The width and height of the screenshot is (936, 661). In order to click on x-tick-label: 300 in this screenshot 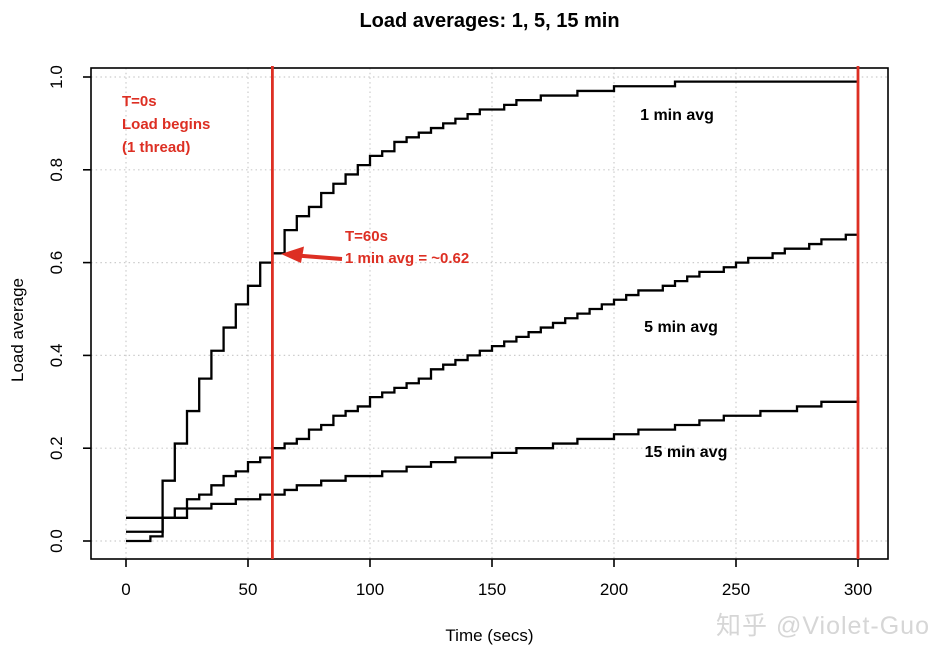, I will do `click(858, 589)`.